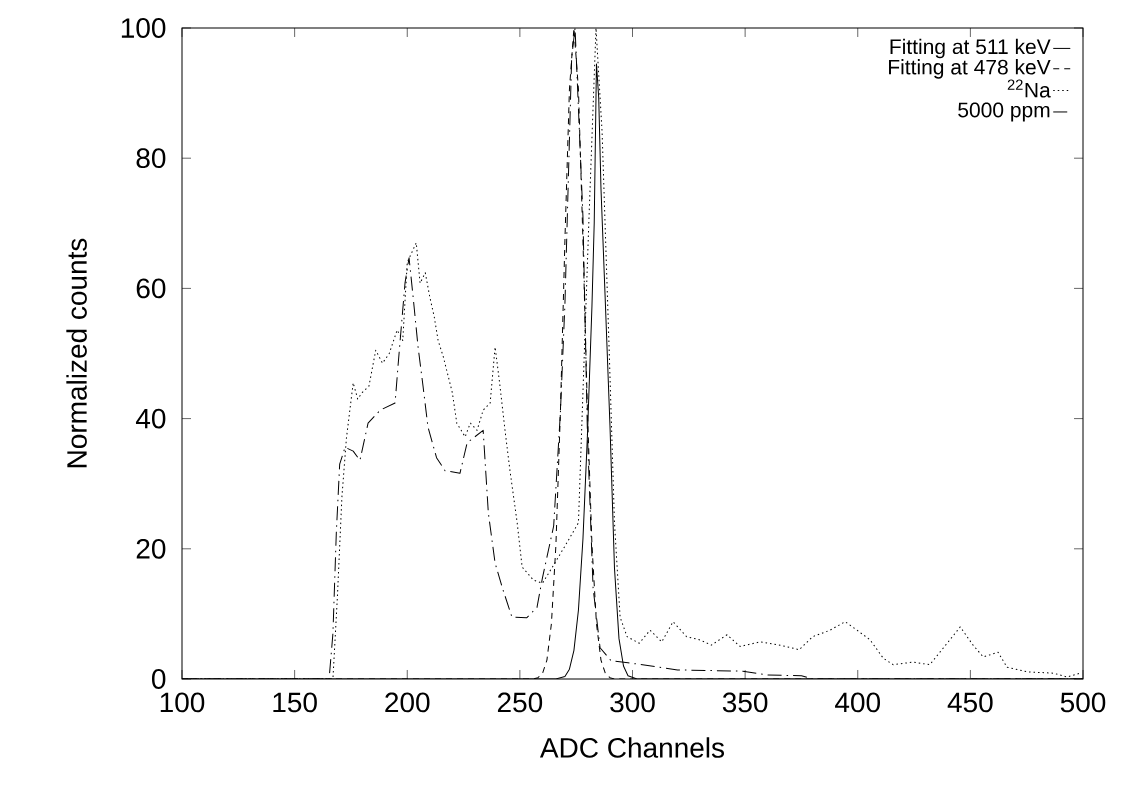 The width and height of the screenshot is (1127, 796). I want to click on x-tick-label: 300, so click(632, 702).